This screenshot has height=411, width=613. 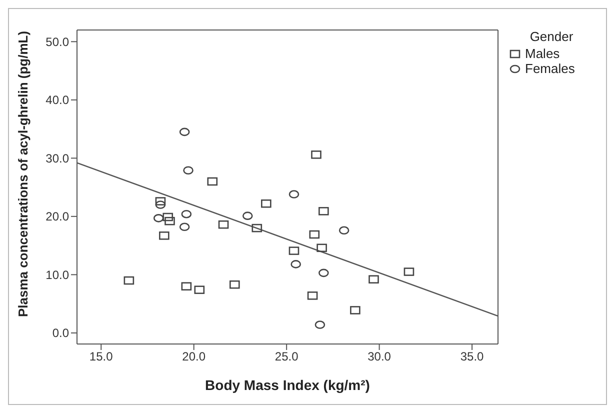 I want to click on legend-label: Males, so click(x=542, y=53).